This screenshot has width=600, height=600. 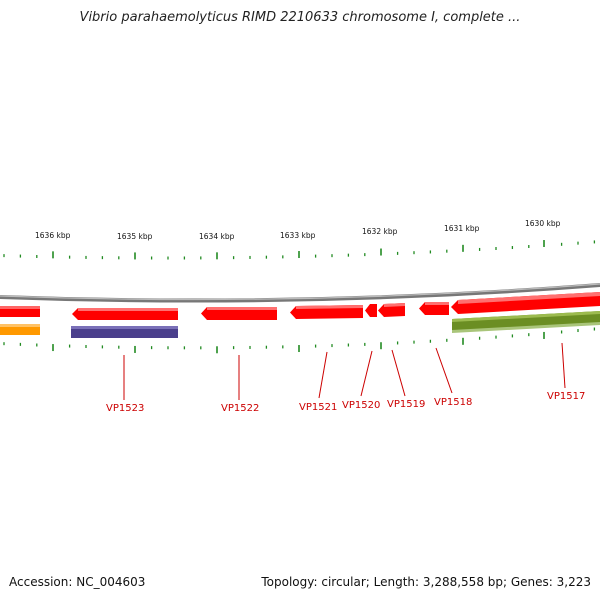 What do you see at coordinates (135, 236) in the screenshot?
I see `ruler-label: 1635 kbp` at bounding box center [135, 236].